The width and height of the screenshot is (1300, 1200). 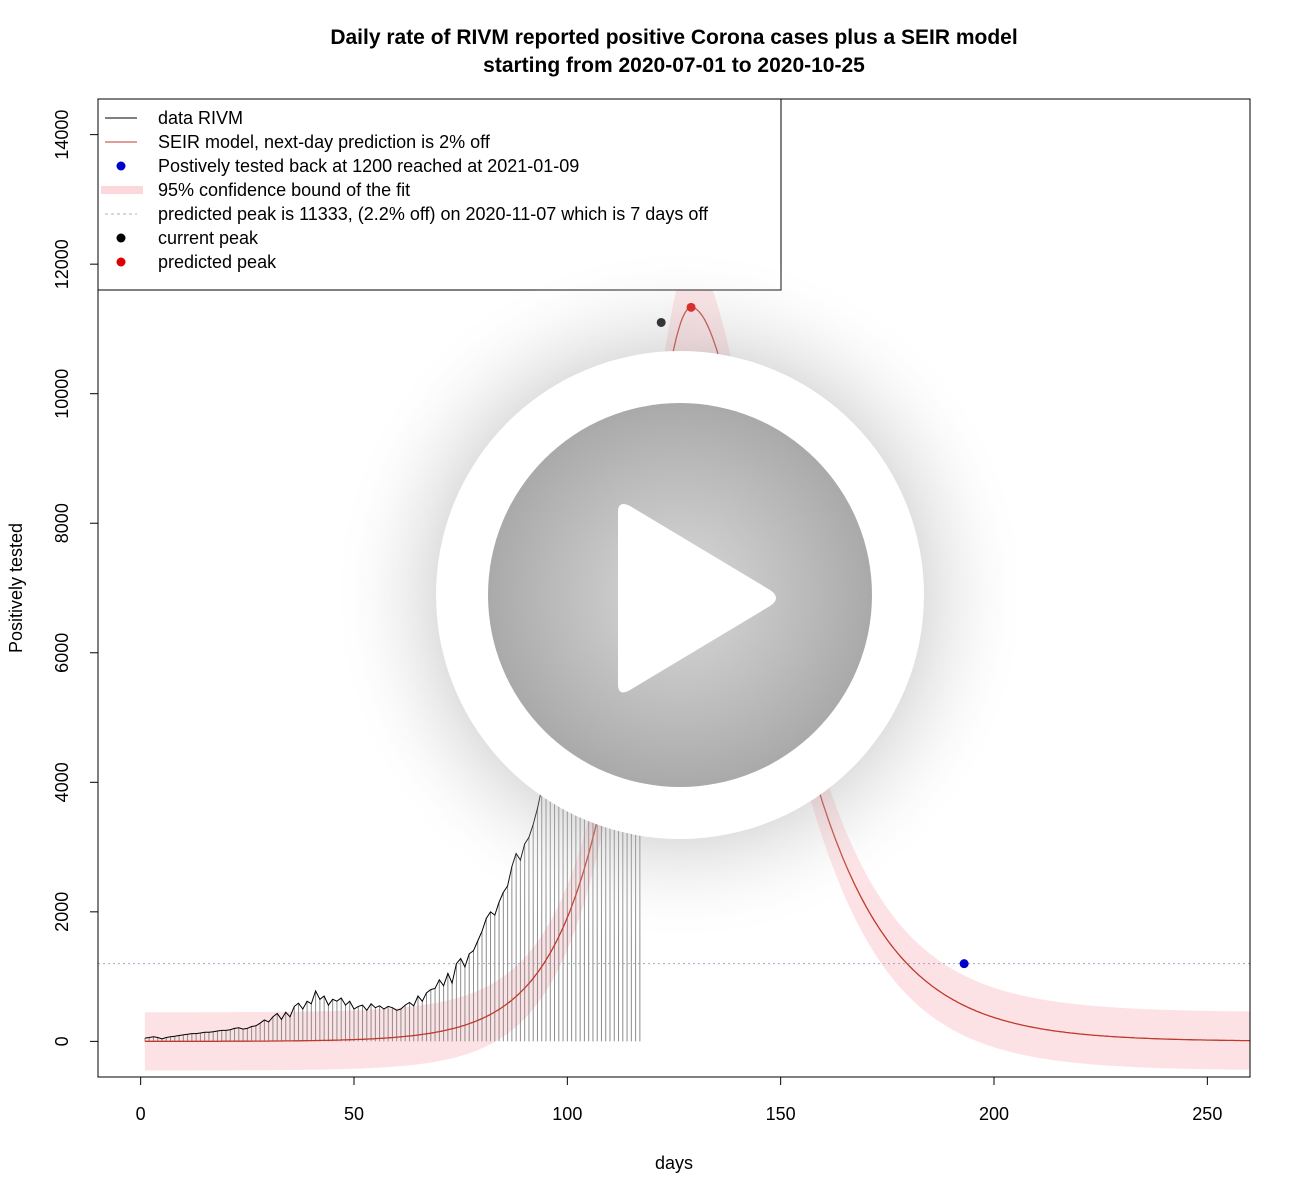 I want to click on x-tick-label: 150, so click(x=781, y=1114).